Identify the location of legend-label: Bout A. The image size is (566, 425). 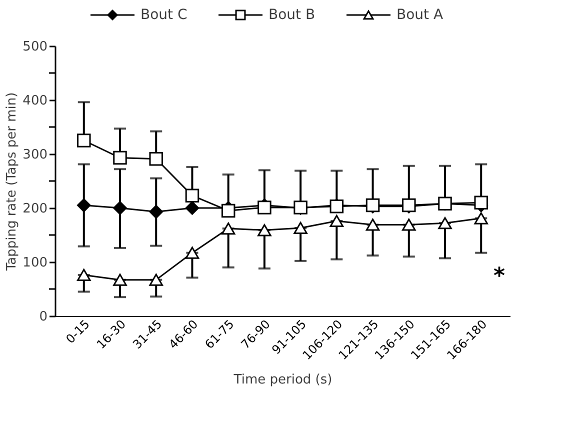
(420, 15).